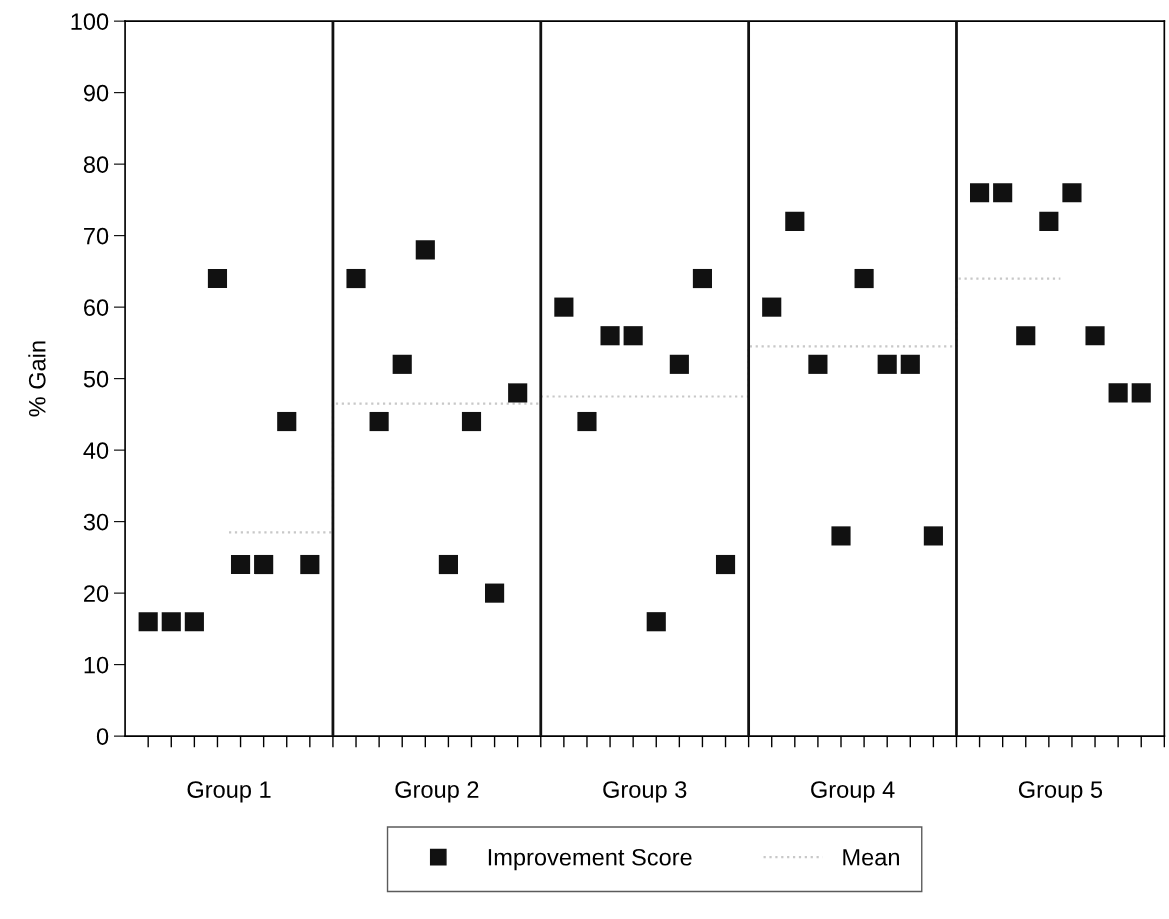 This screenshot has width=1169, height=919. What do you see at coordinates (96, 665) in the screenshot?
I see `y-tick-label: 10` at bounding box center [96, 665].